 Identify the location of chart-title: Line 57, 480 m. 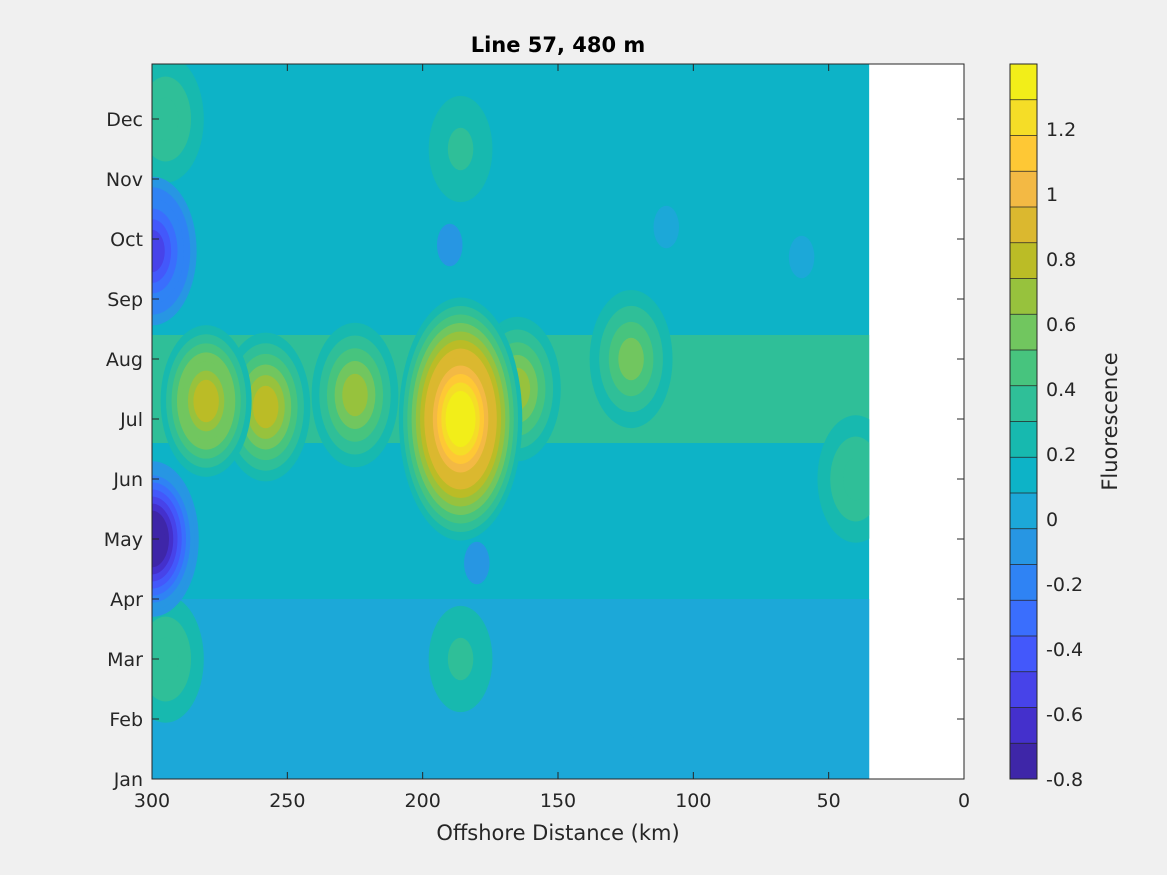
(558, 45).